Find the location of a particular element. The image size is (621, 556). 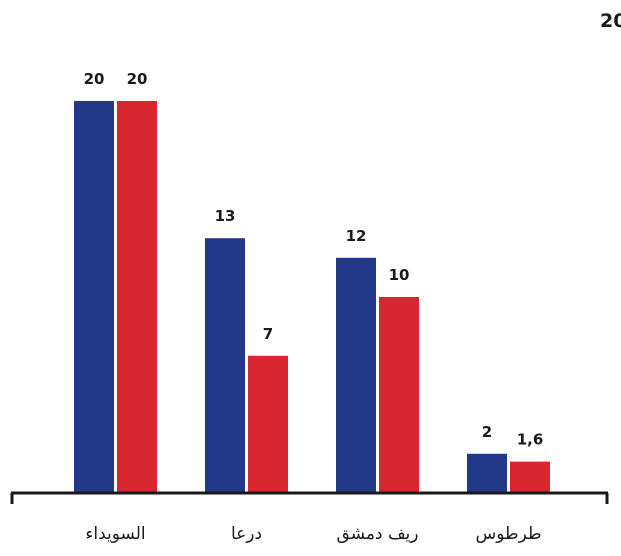

data-label-red-3: 1,6 is located at coordinates (530, 440).